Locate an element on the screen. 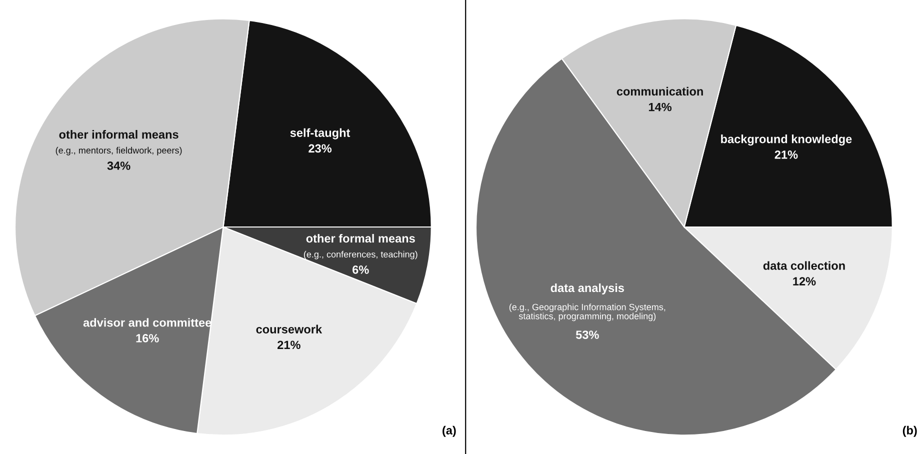 The image size is (922, 454). data-label: 53% is located at coordinates (587, 334).